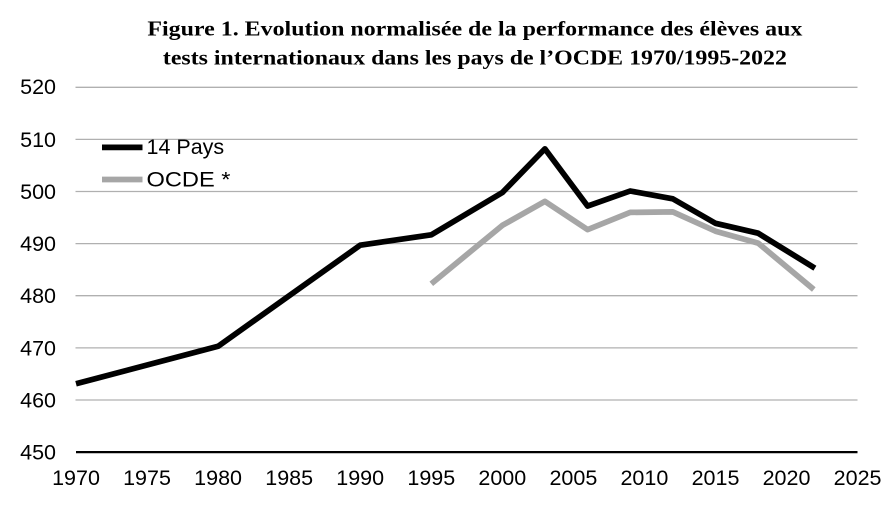  What do you see at coordinates (644, 478) in the screenshot?
I see `svg-text: 2010` at bounding box center [644, 478].